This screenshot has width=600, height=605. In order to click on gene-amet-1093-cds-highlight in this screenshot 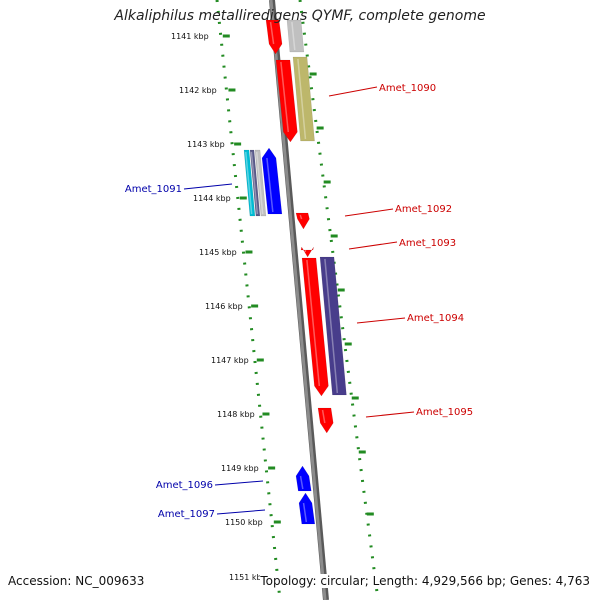, I will do `click(305, 249)`.